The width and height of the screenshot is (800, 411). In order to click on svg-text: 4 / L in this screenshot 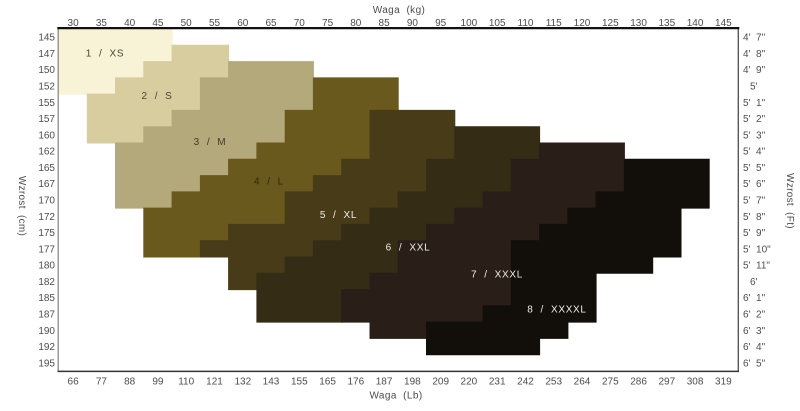, I will do `click(269, 182)`.